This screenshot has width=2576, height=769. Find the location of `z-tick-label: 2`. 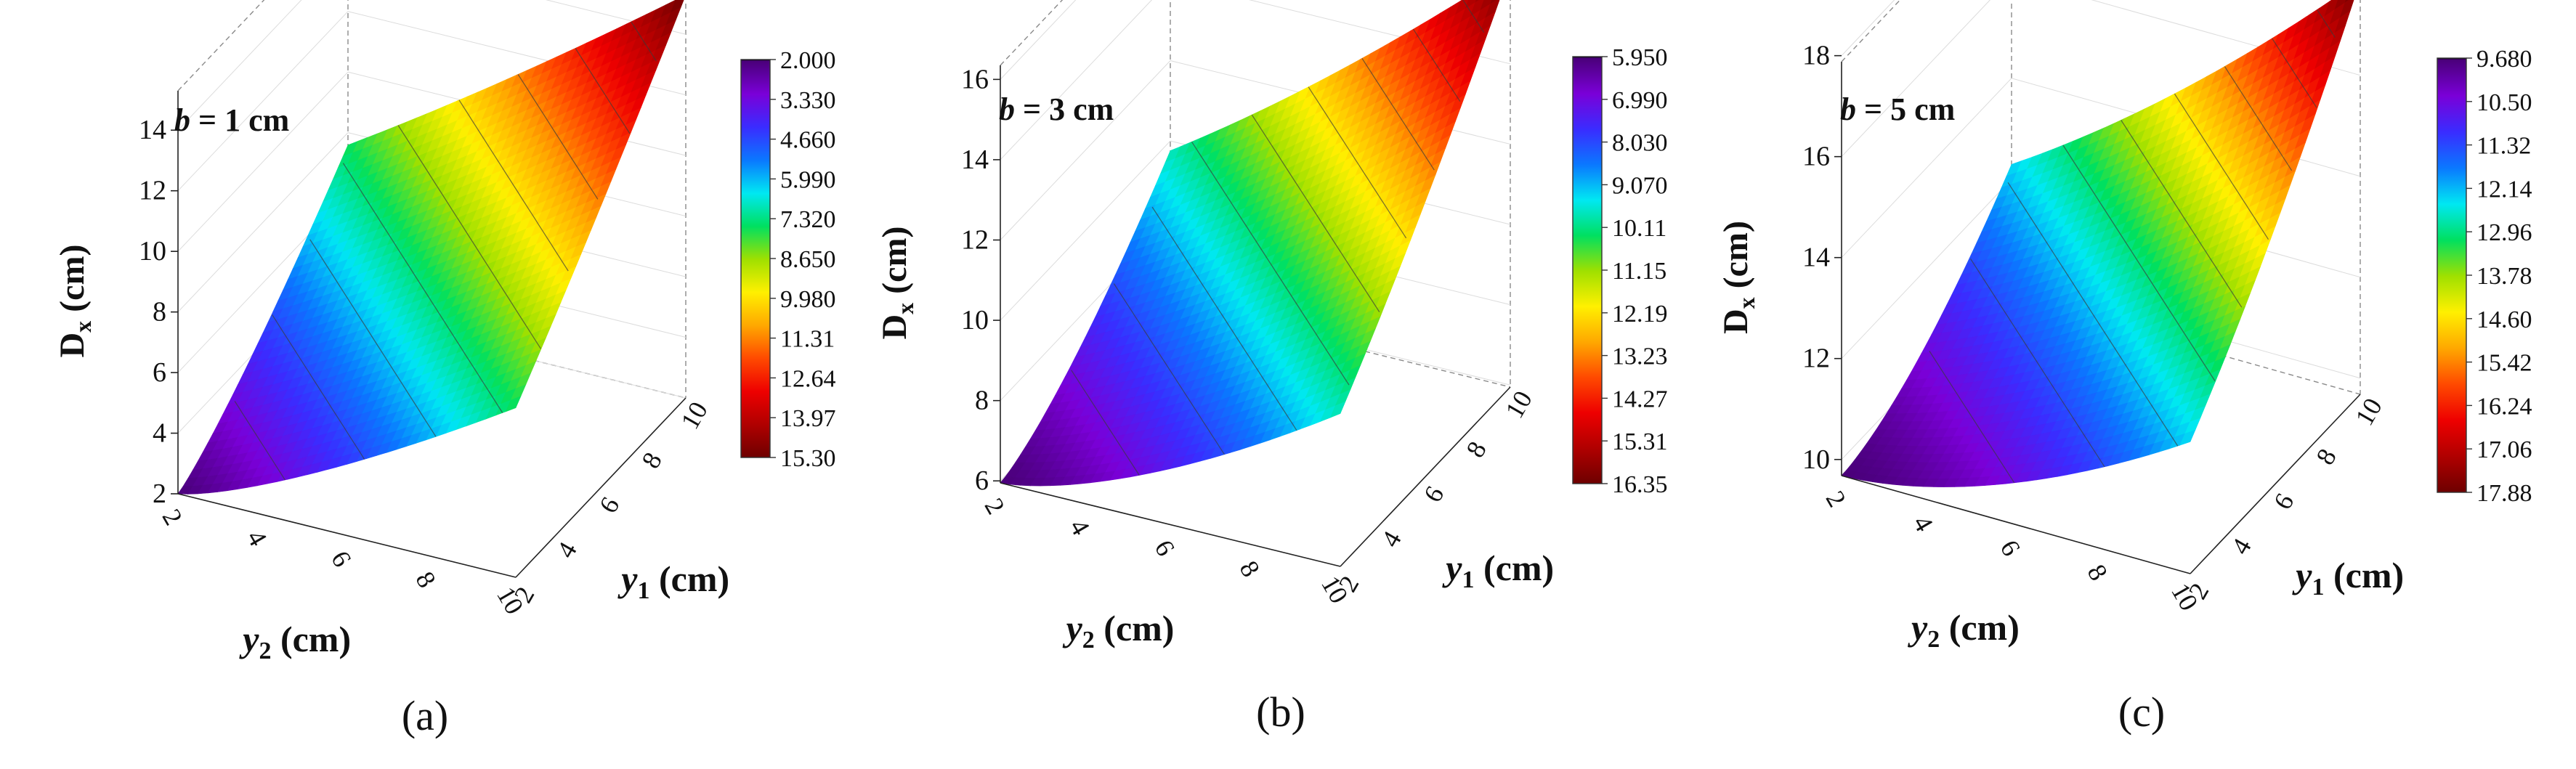

z-tick-label: 2 is located at coordinates (159, 494).